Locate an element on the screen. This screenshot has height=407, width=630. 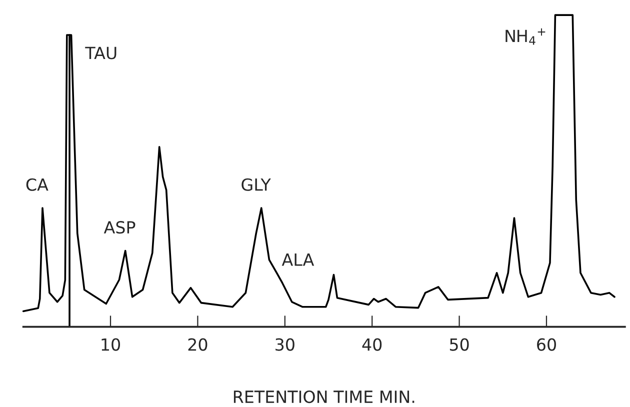
x-tick-label: 60 is located at coordinates (546, 344).